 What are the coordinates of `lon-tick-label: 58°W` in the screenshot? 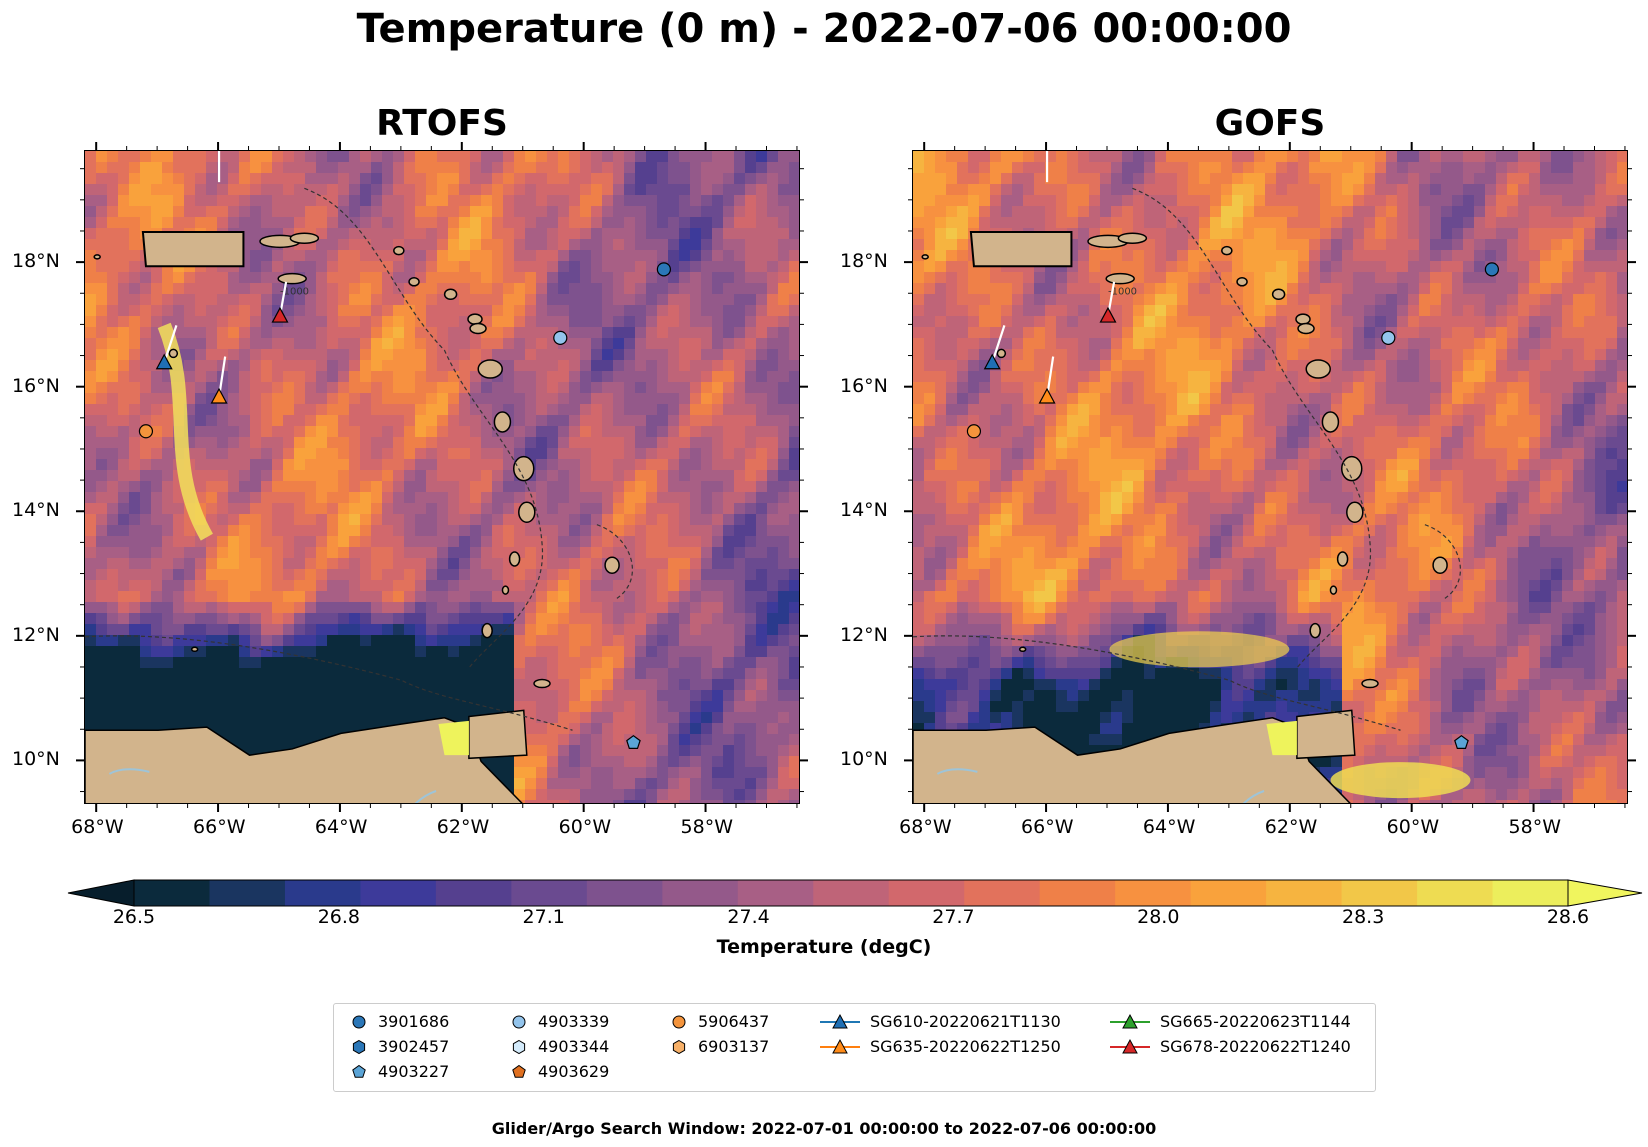 It's located at (707, 827).